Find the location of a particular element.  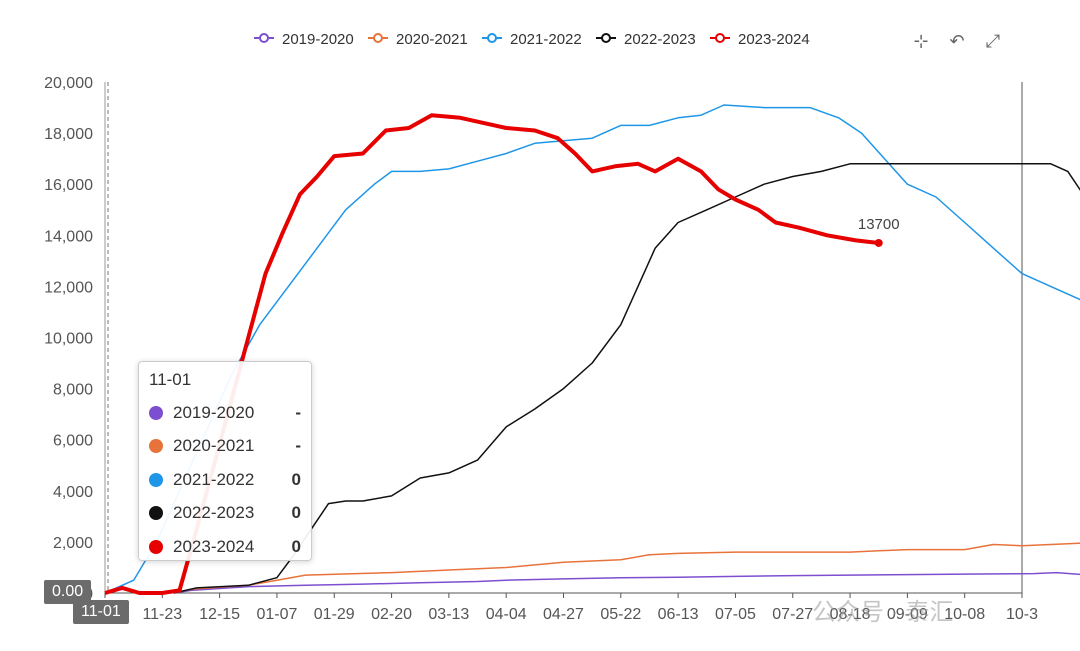

tooltip-row: 2021-2022 0 is located at coordinates (225, 480).